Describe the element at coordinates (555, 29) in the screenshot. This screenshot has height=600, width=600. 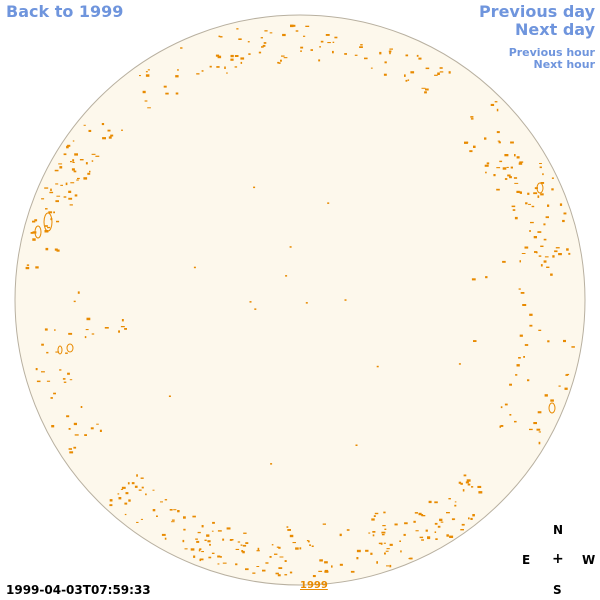
I see `next-day-link: Next day` at that location.